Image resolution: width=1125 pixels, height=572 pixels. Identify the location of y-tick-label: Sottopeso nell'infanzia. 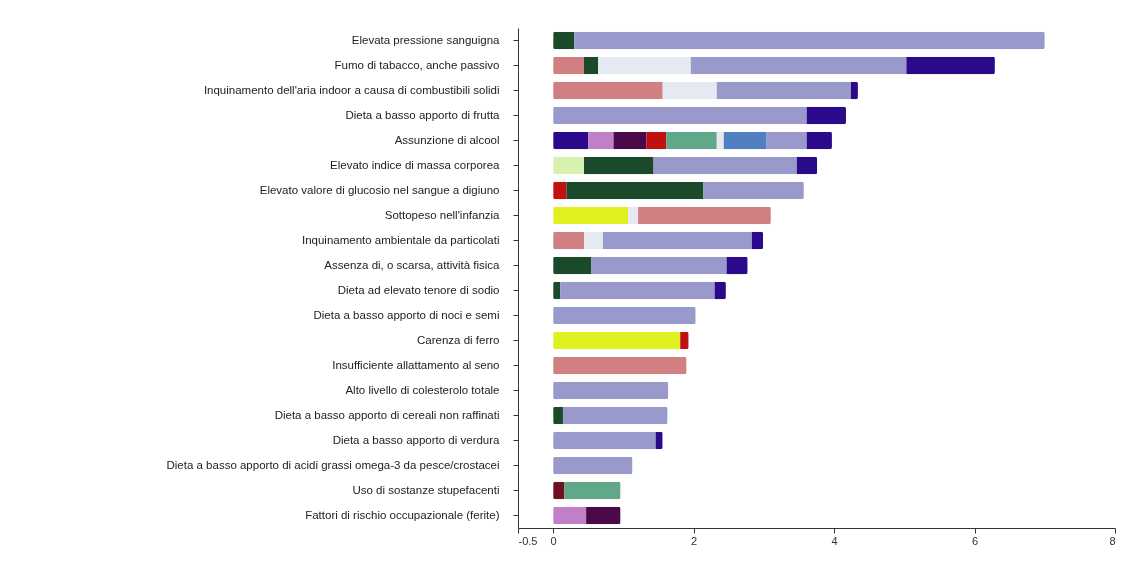
(442, 214).